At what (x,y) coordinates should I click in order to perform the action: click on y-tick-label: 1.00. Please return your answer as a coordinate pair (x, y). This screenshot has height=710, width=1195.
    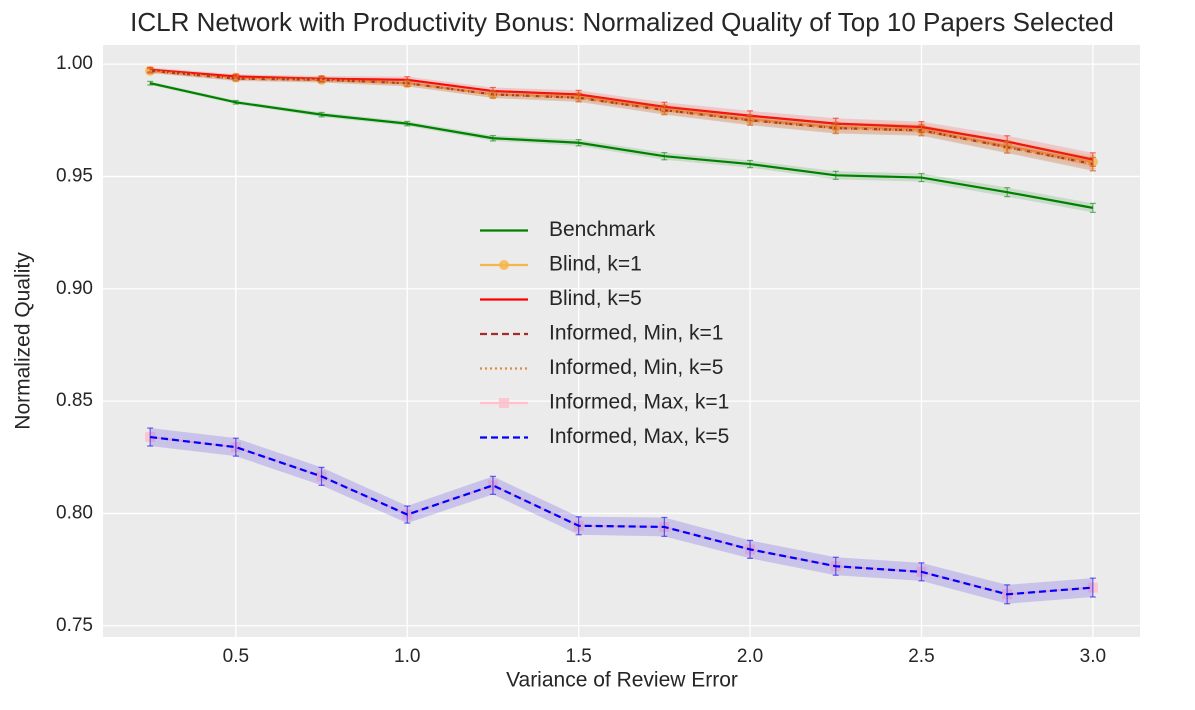
    Looking at the image, I should click on (74, 63).